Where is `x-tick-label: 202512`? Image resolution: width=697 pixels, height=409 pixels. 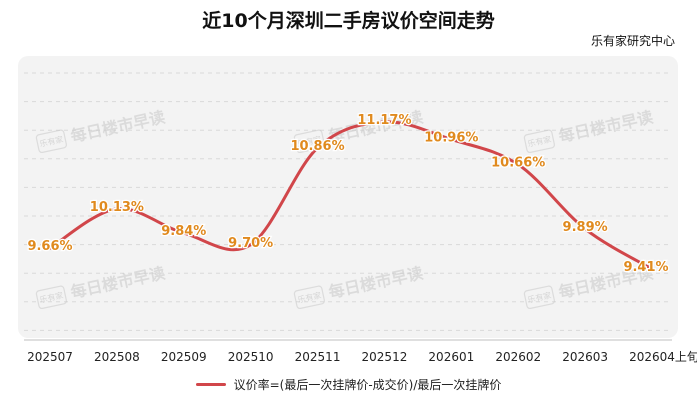
x-tick-label: 202512 is located at coordinates (385, 357).